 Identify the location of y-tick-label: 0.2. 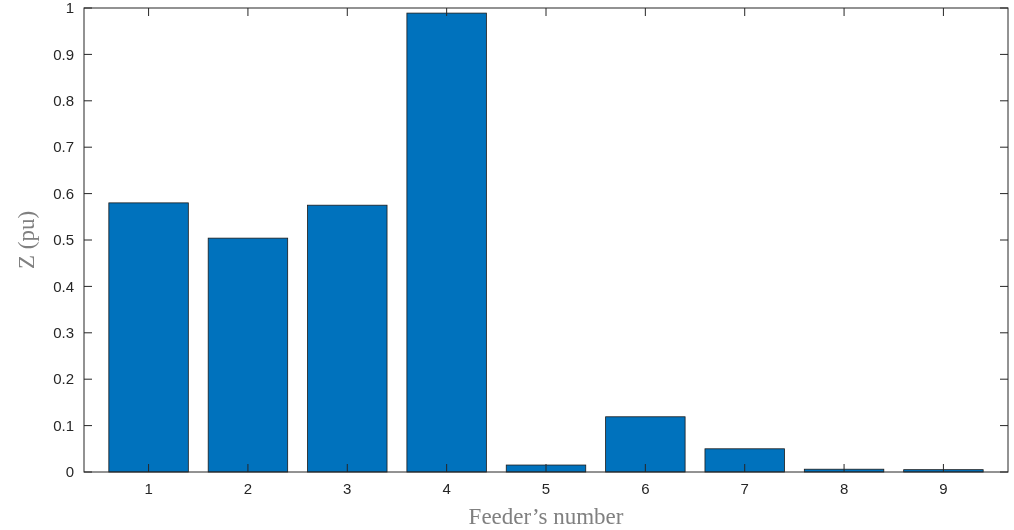
(63, 379).